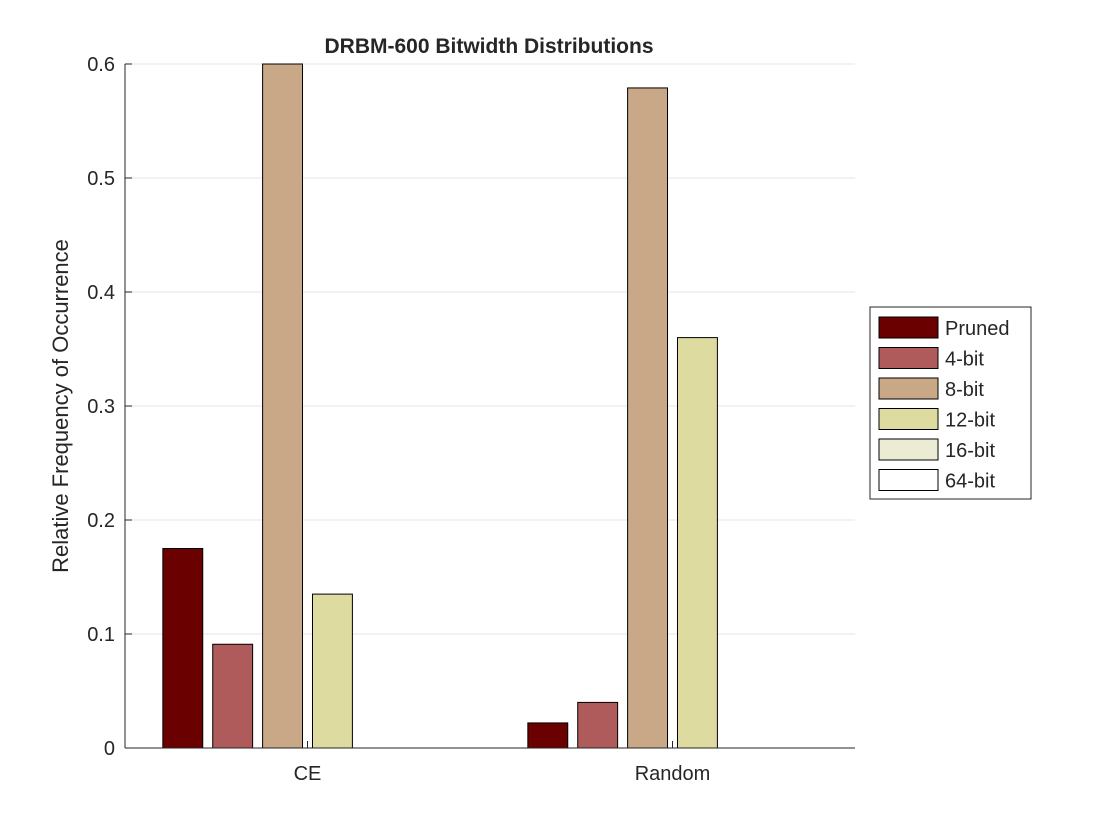 Image resolution: width=1120 pixels, height=840 pixels. Describe the element at coordinates (964, 390) in the screenshot. I see `legend-label: 8-bit` at that location.